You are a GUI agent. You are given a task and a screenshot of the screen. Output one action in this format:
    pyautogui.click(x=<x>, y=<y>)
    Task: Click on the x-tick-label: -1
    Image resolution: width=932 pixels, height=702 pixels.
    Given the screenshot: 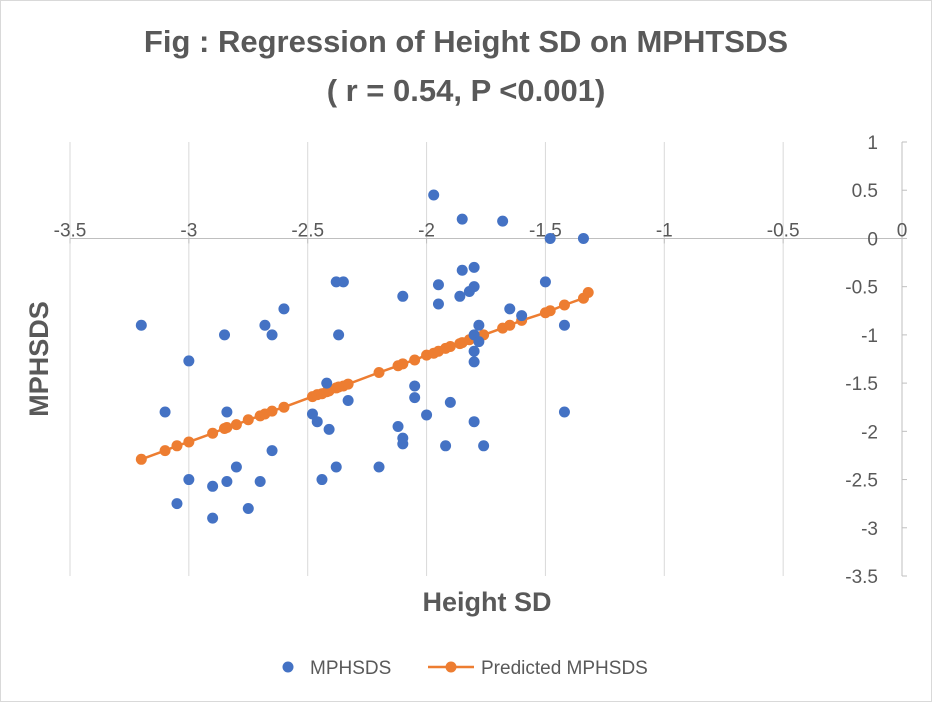 What is the action you would take?
    pyautogui.click(x=664, y=230)
    